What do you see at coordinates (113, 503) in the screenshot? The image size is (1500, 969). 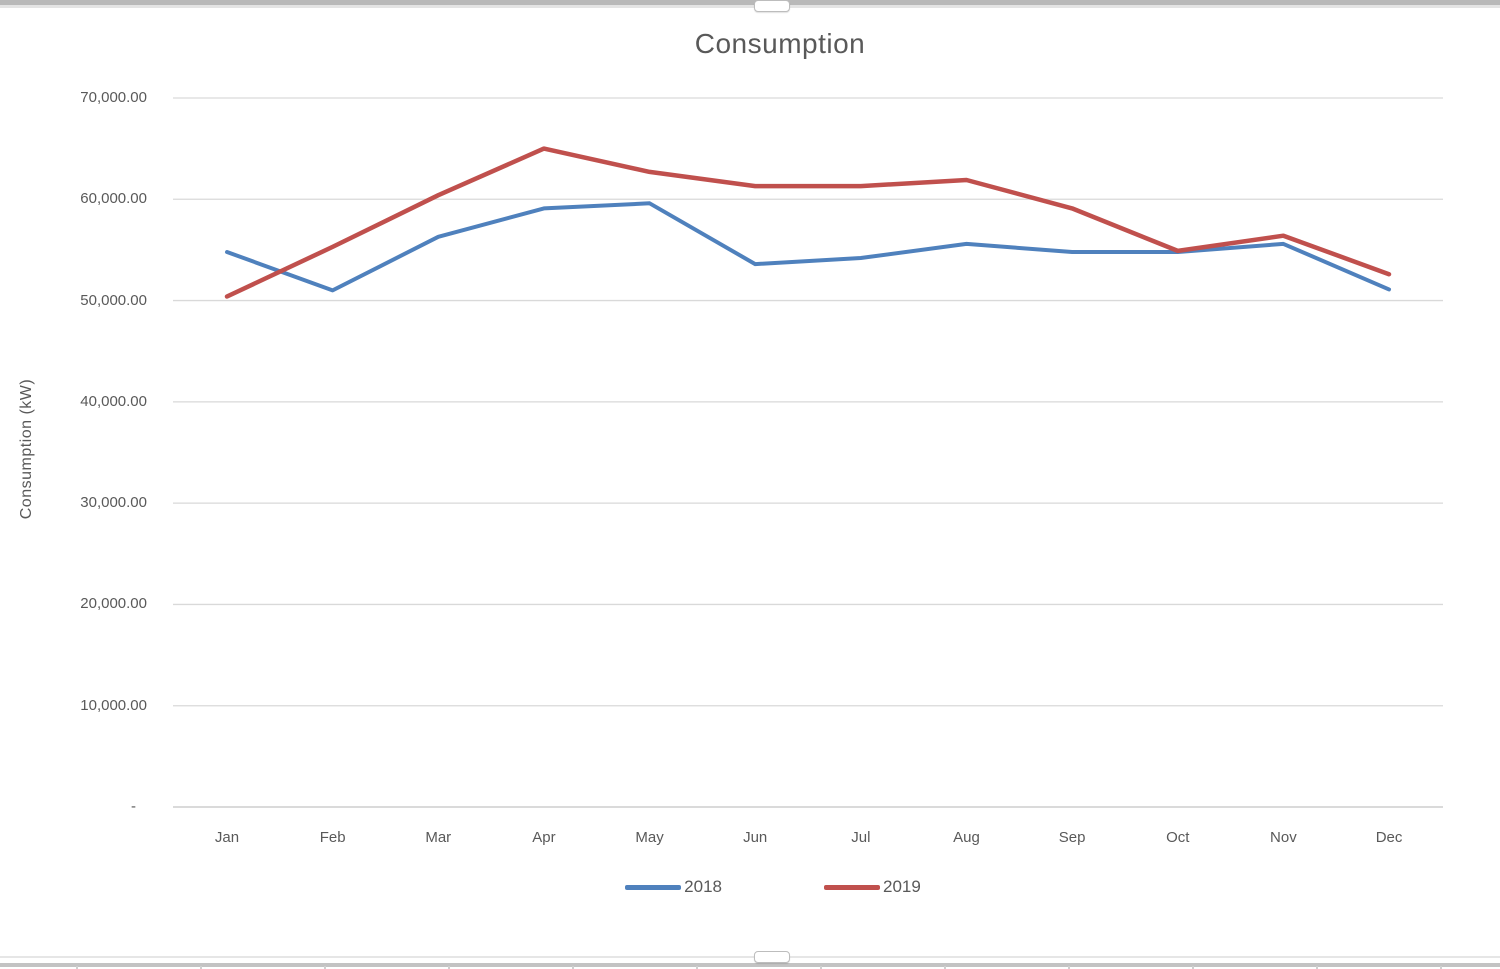 I see `y-axis-tick-label: 30,000.00` at bounding box center [113, 503].